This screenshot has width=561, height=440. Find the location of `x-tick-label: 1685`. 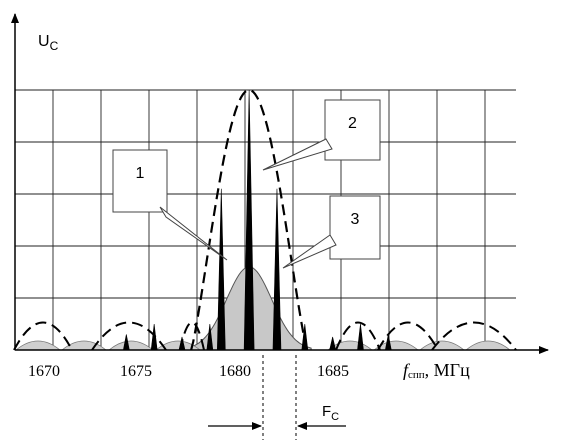

x-tick-label: 1685 is located at coordinates (333, 371).